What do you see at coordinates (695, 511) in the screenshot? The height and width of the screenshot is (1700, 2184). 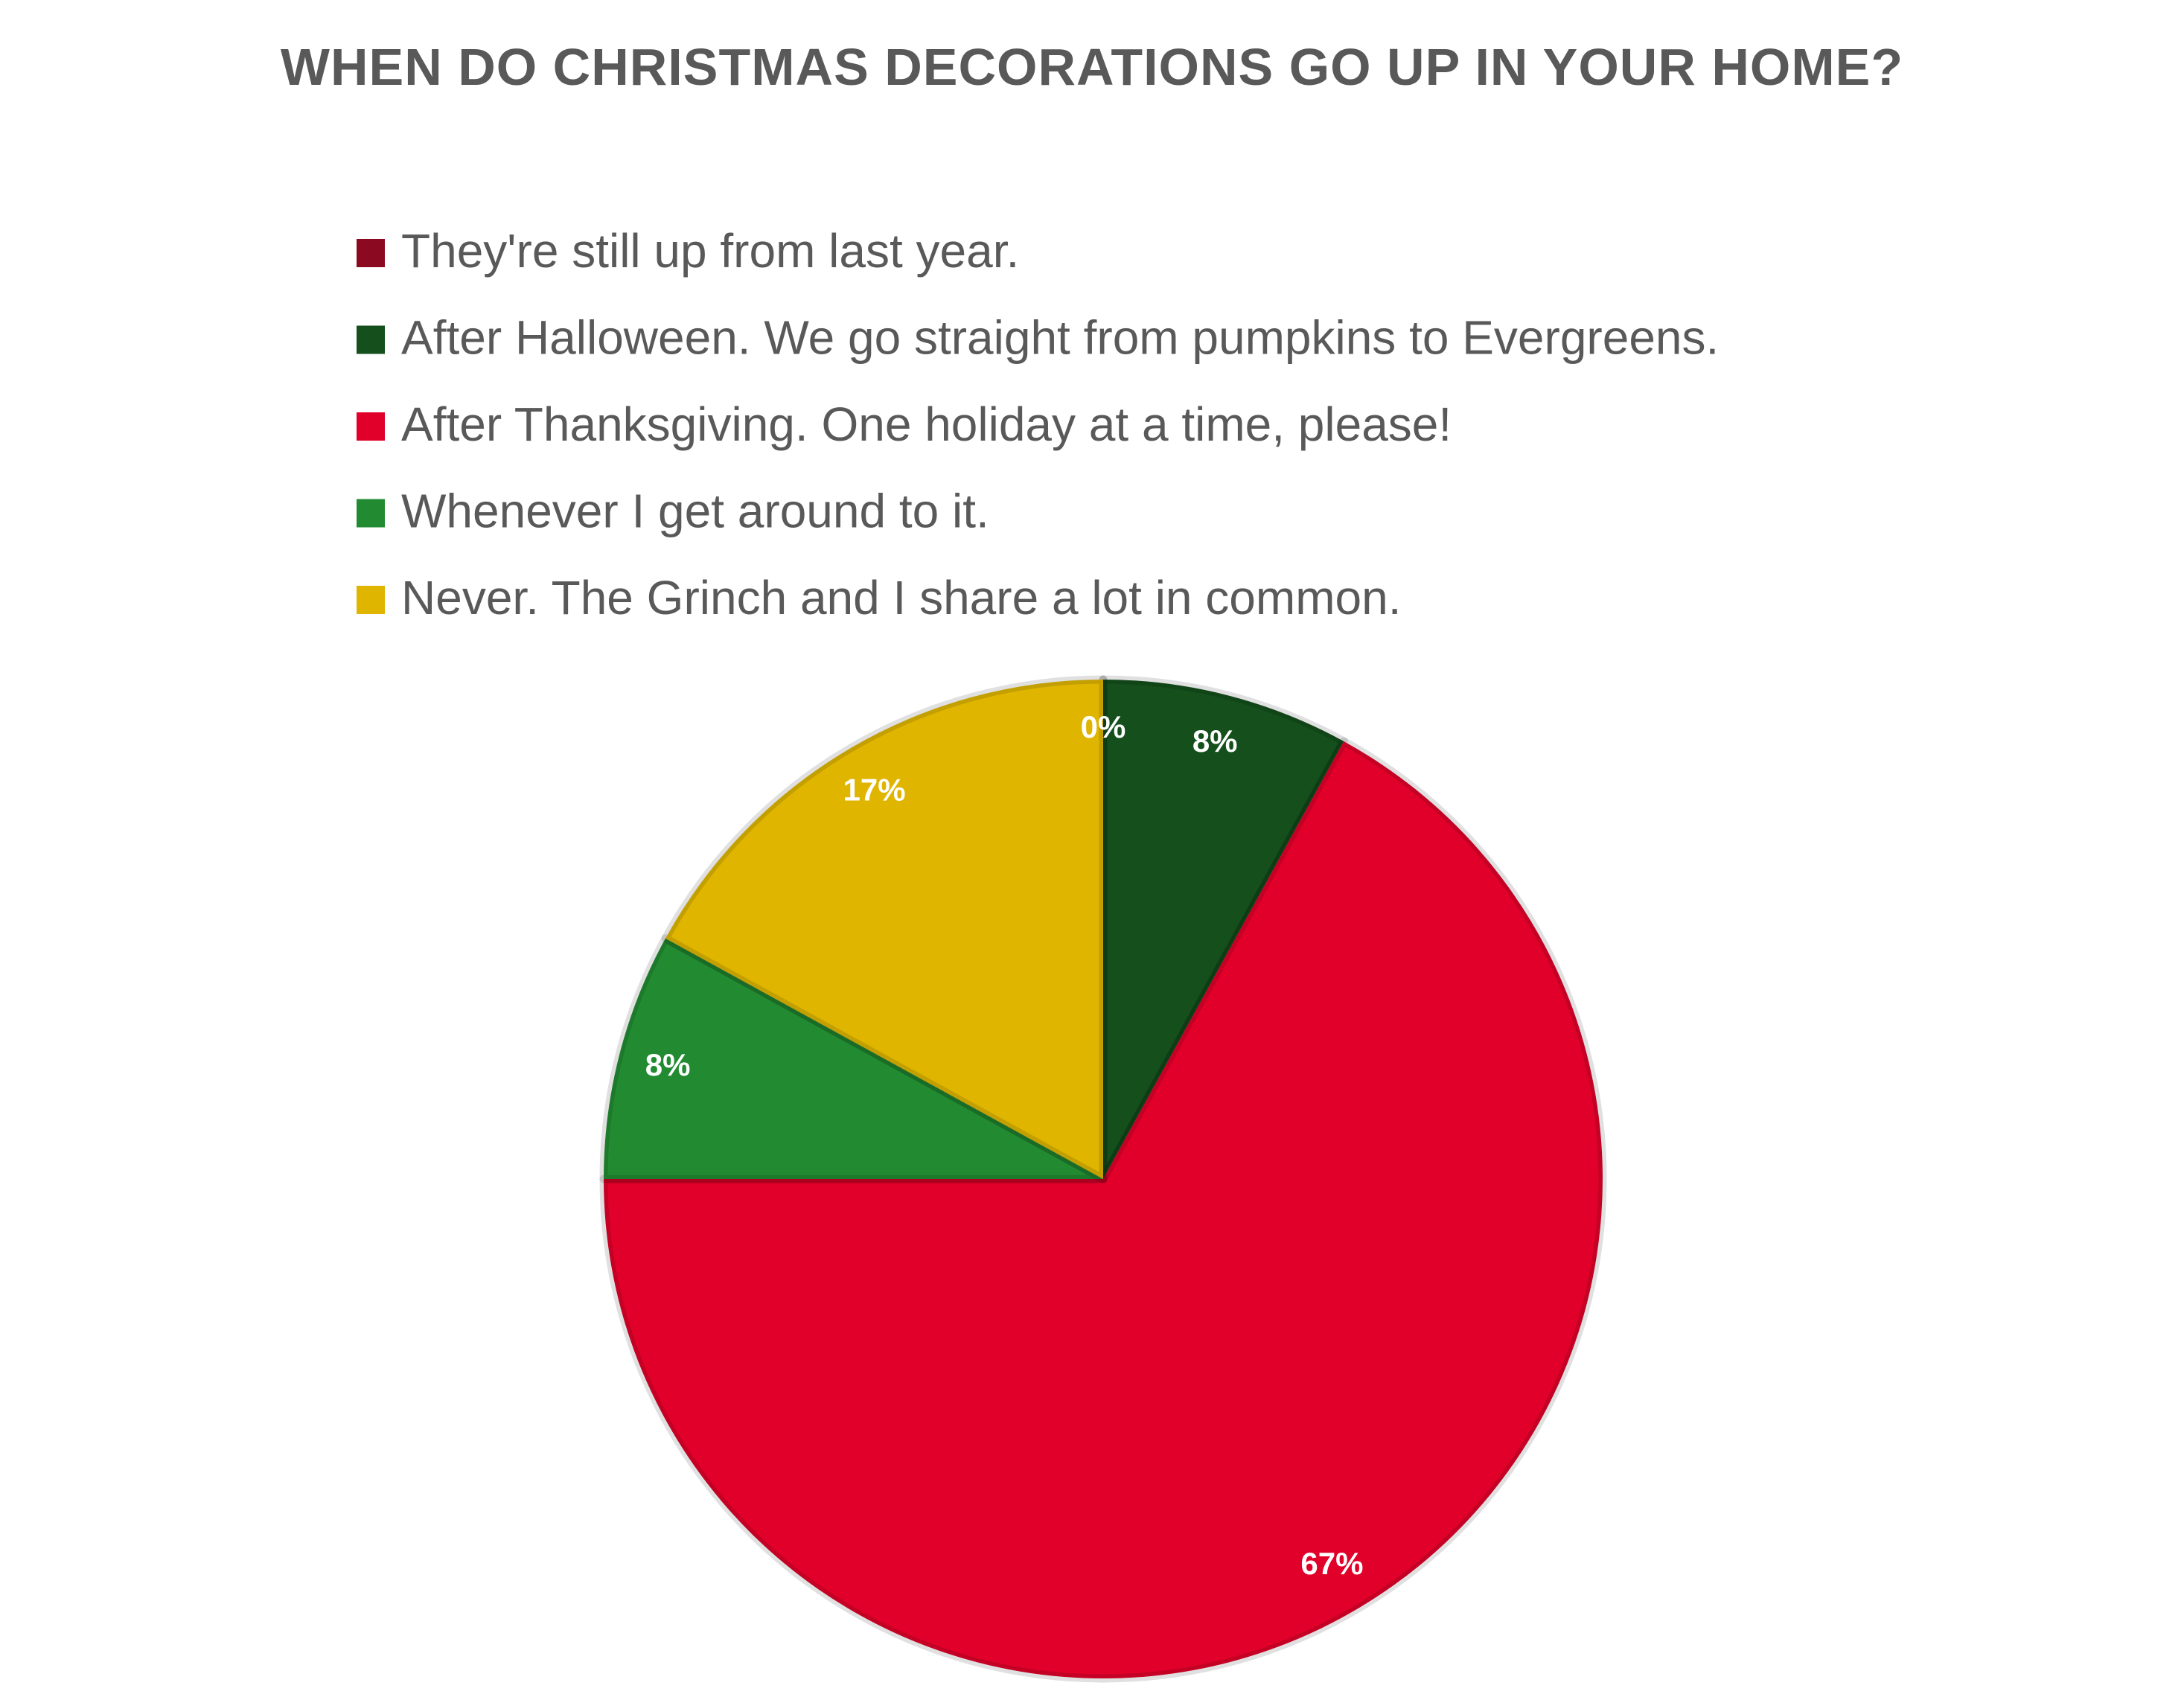 I see `legend-text: Whenever I get around to it.` at bounding box center [695, 511].